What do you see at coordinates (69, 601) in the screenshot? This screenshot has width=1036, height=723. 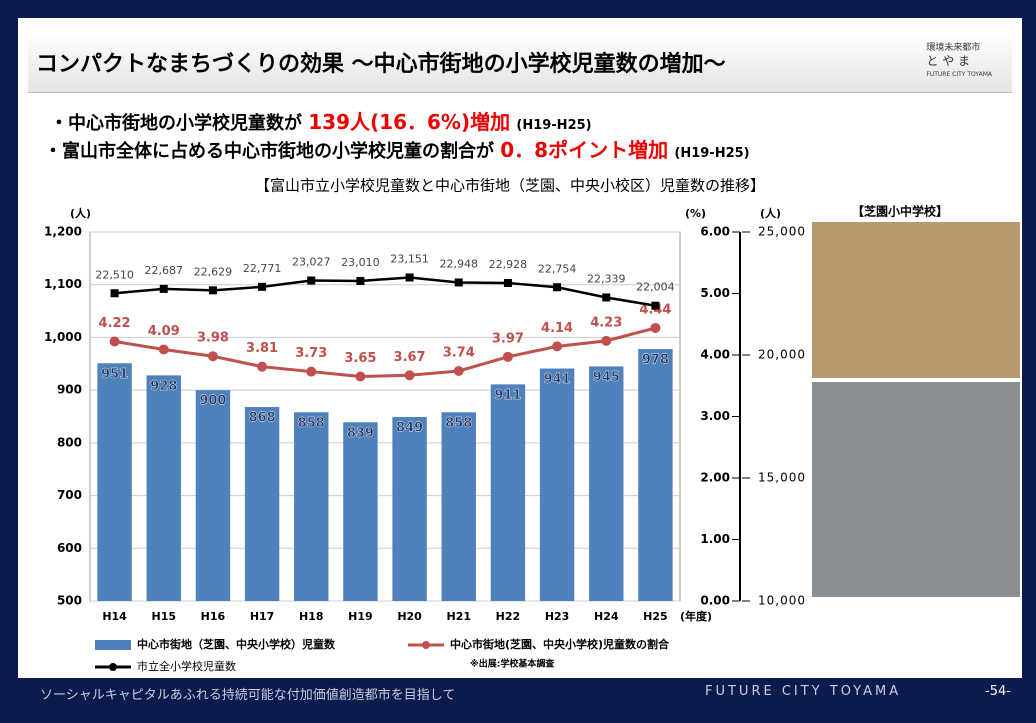 I see `y-tick-label: 500` at bounding box center [69, 601].